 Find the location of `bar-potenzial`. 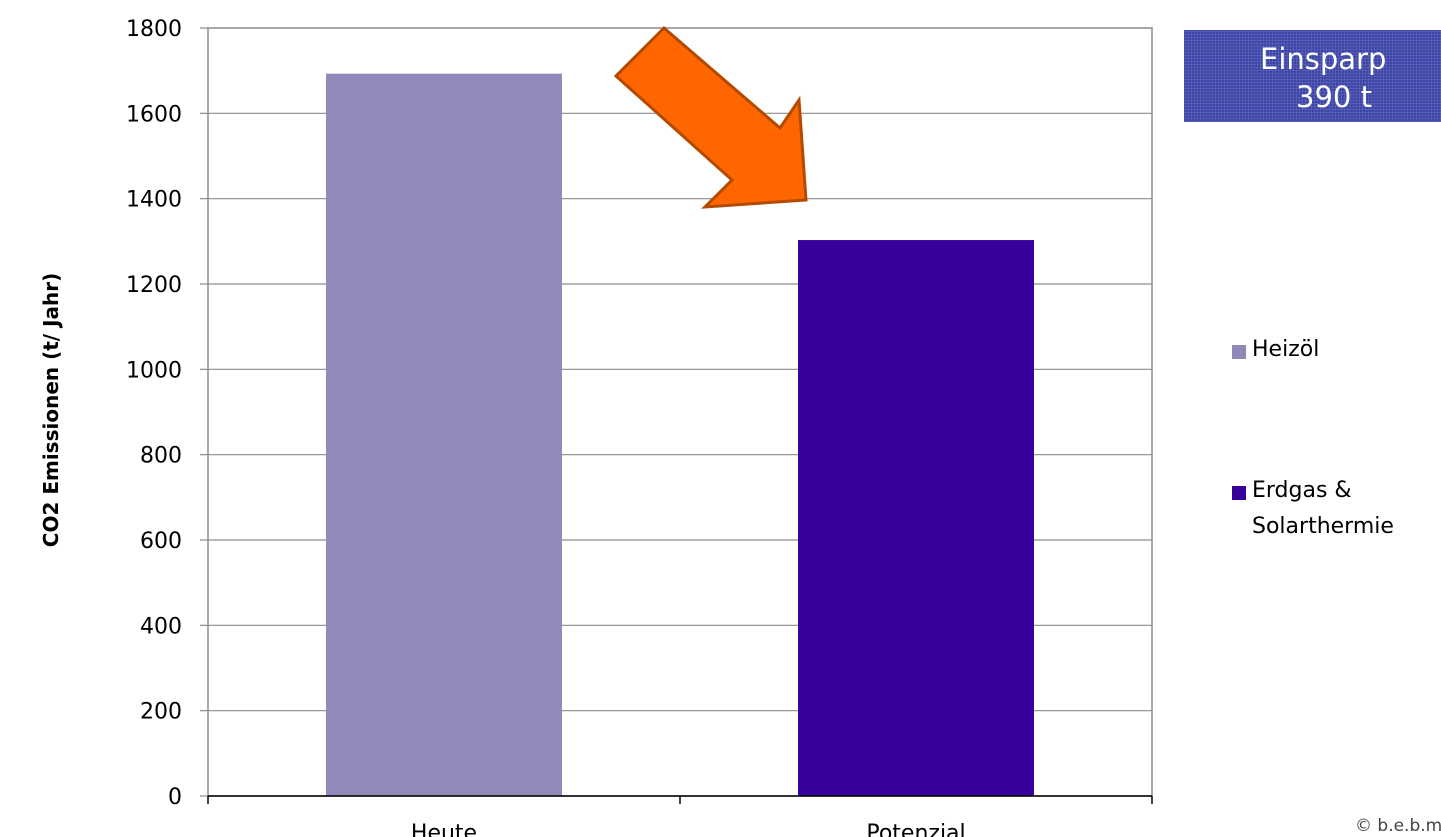

bar-potenzial is located at coordinates (916, 518).